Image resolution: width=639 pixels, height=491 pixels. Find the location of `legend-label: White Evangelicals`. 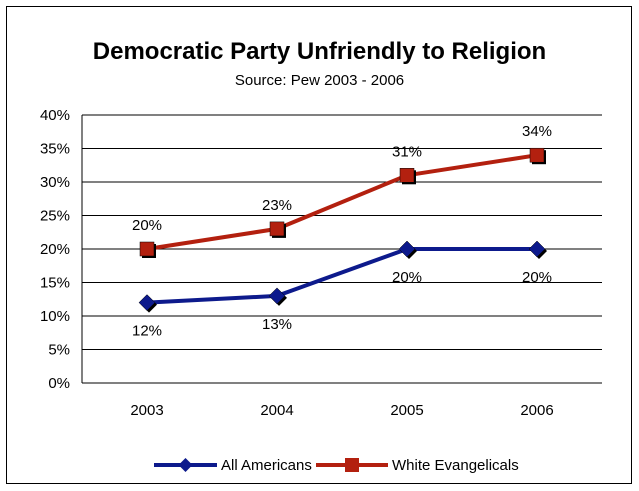

legend-label: White Evangelicals is located at coordinates (455, 465).